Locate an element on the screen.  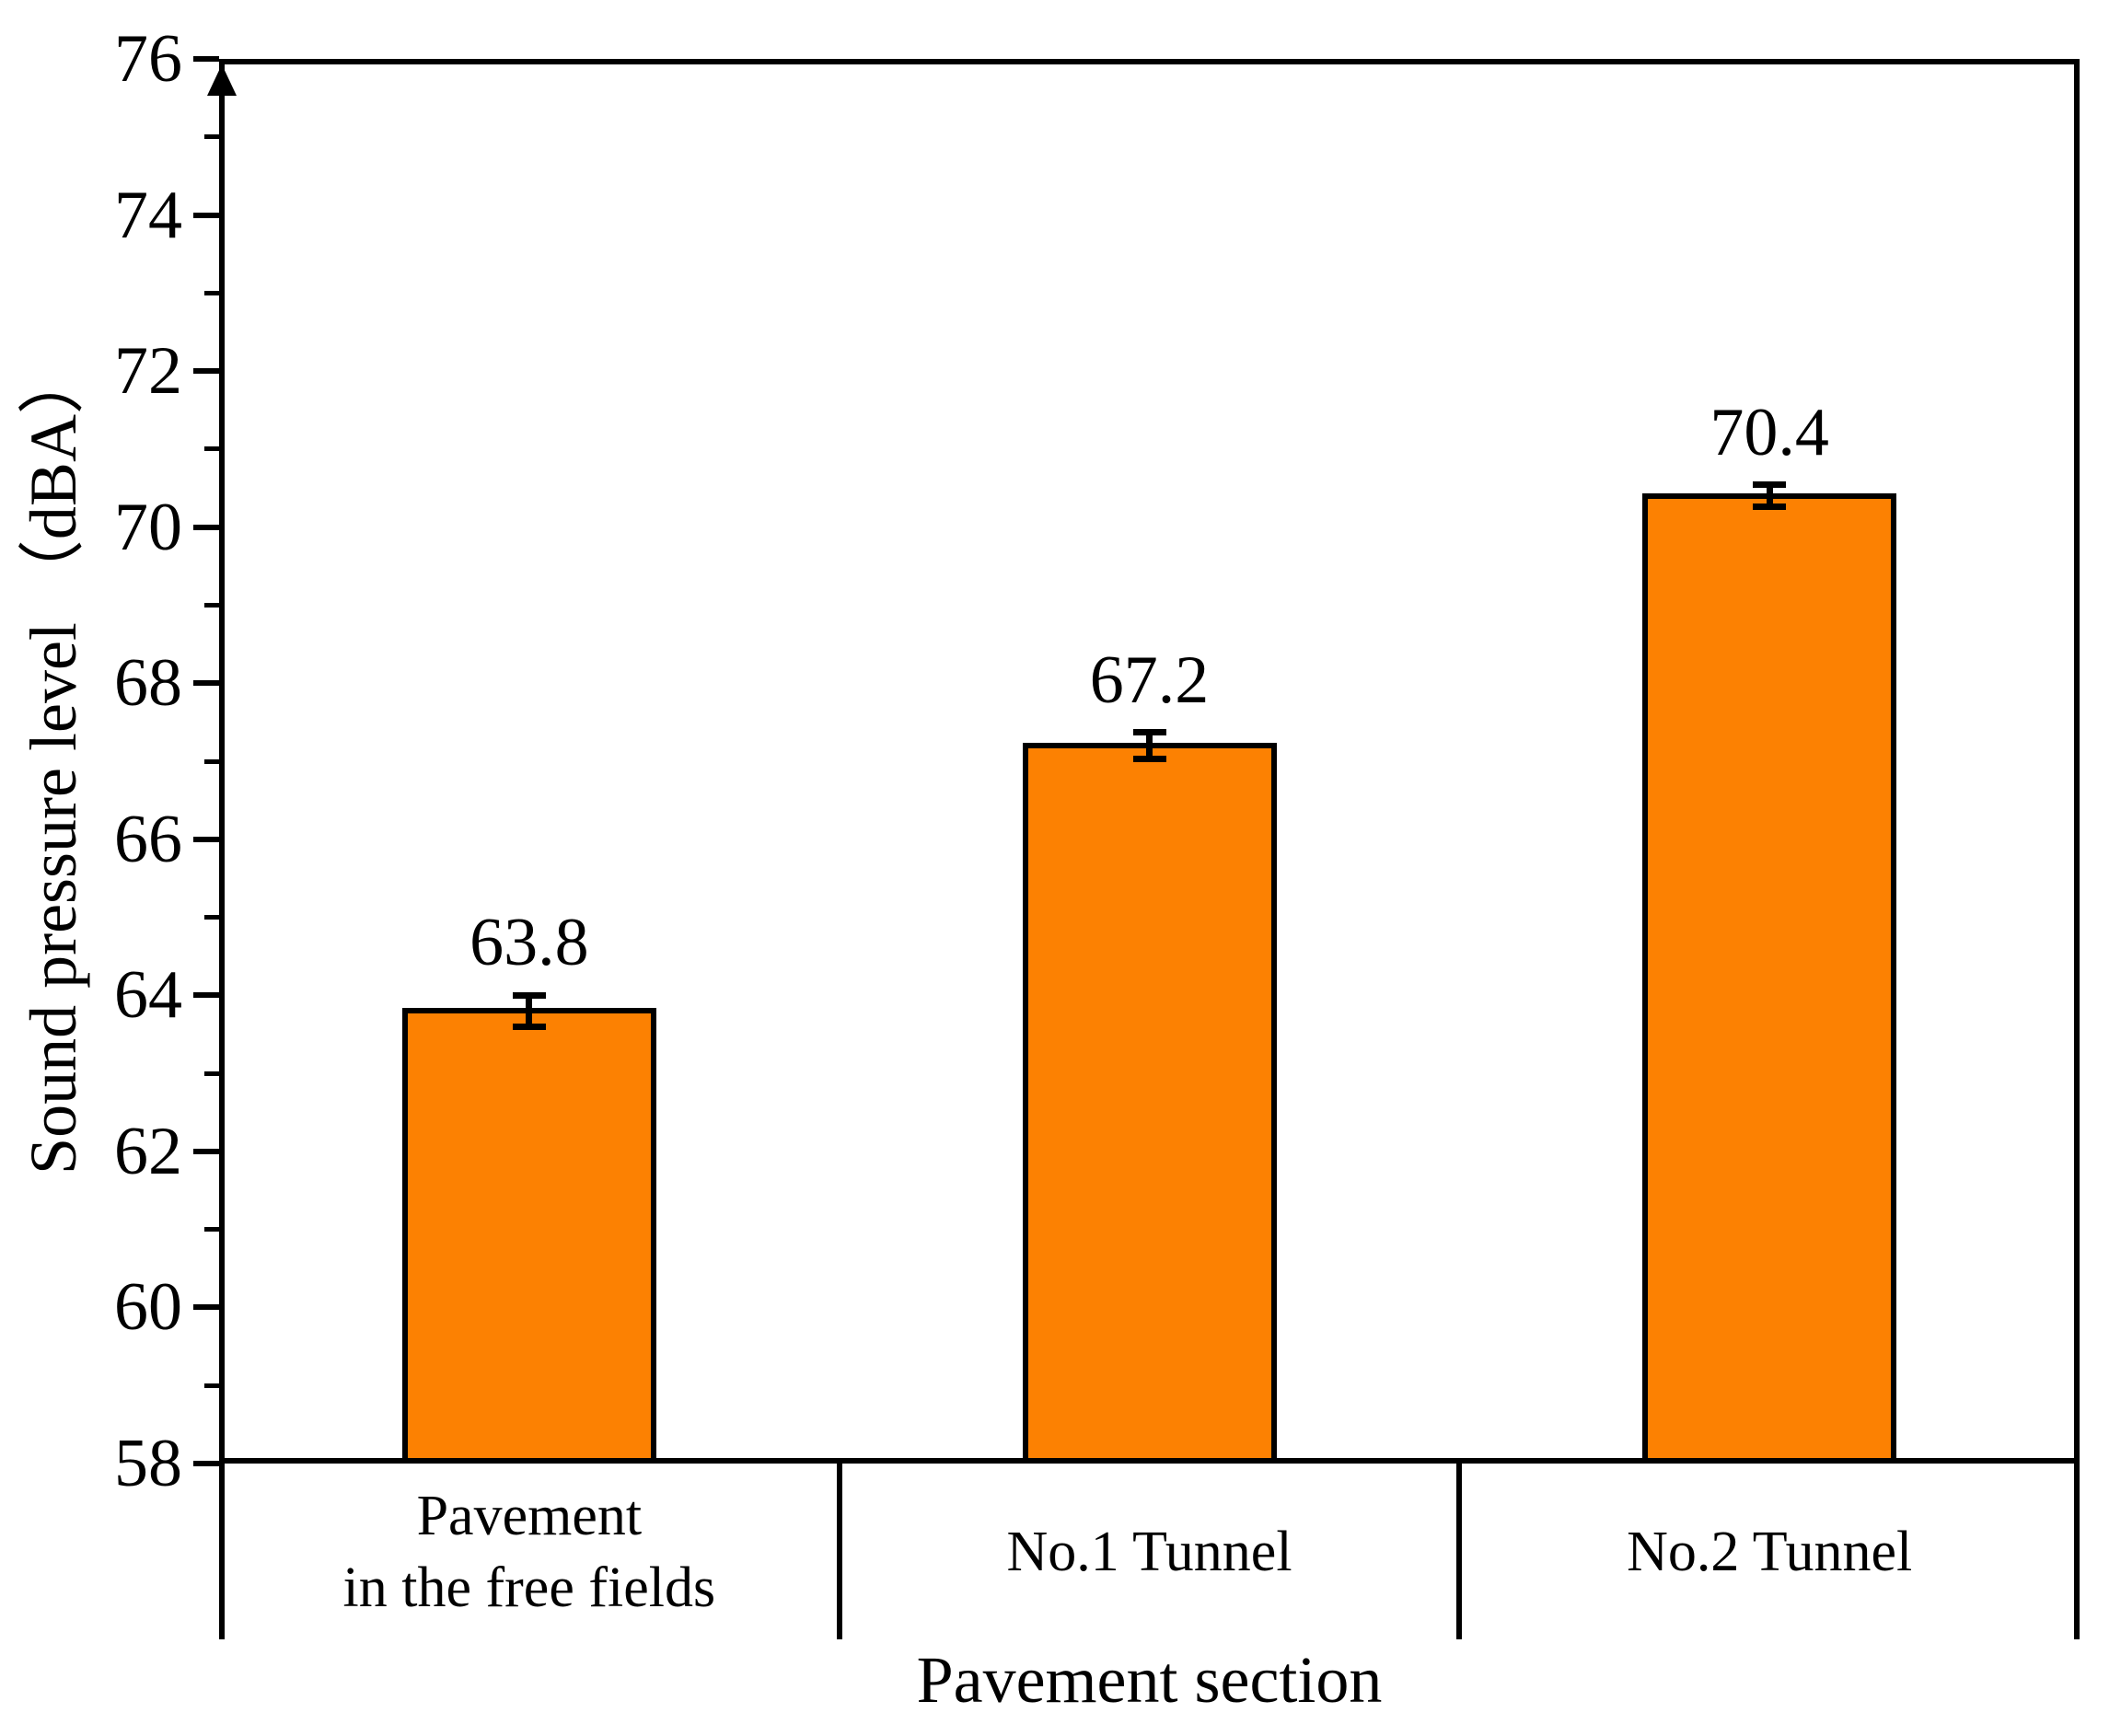
y-axis-up-arrow-icon is located at coordinates (222, 80).